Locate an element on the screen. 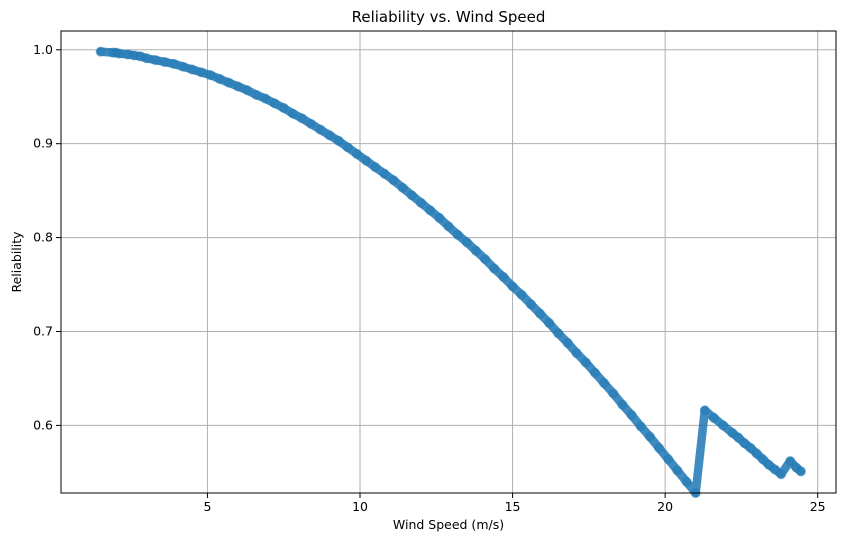 This screenshot has height=545, width=846. y-tick-label-2: 0.8 is located at coordinates (43, 237).